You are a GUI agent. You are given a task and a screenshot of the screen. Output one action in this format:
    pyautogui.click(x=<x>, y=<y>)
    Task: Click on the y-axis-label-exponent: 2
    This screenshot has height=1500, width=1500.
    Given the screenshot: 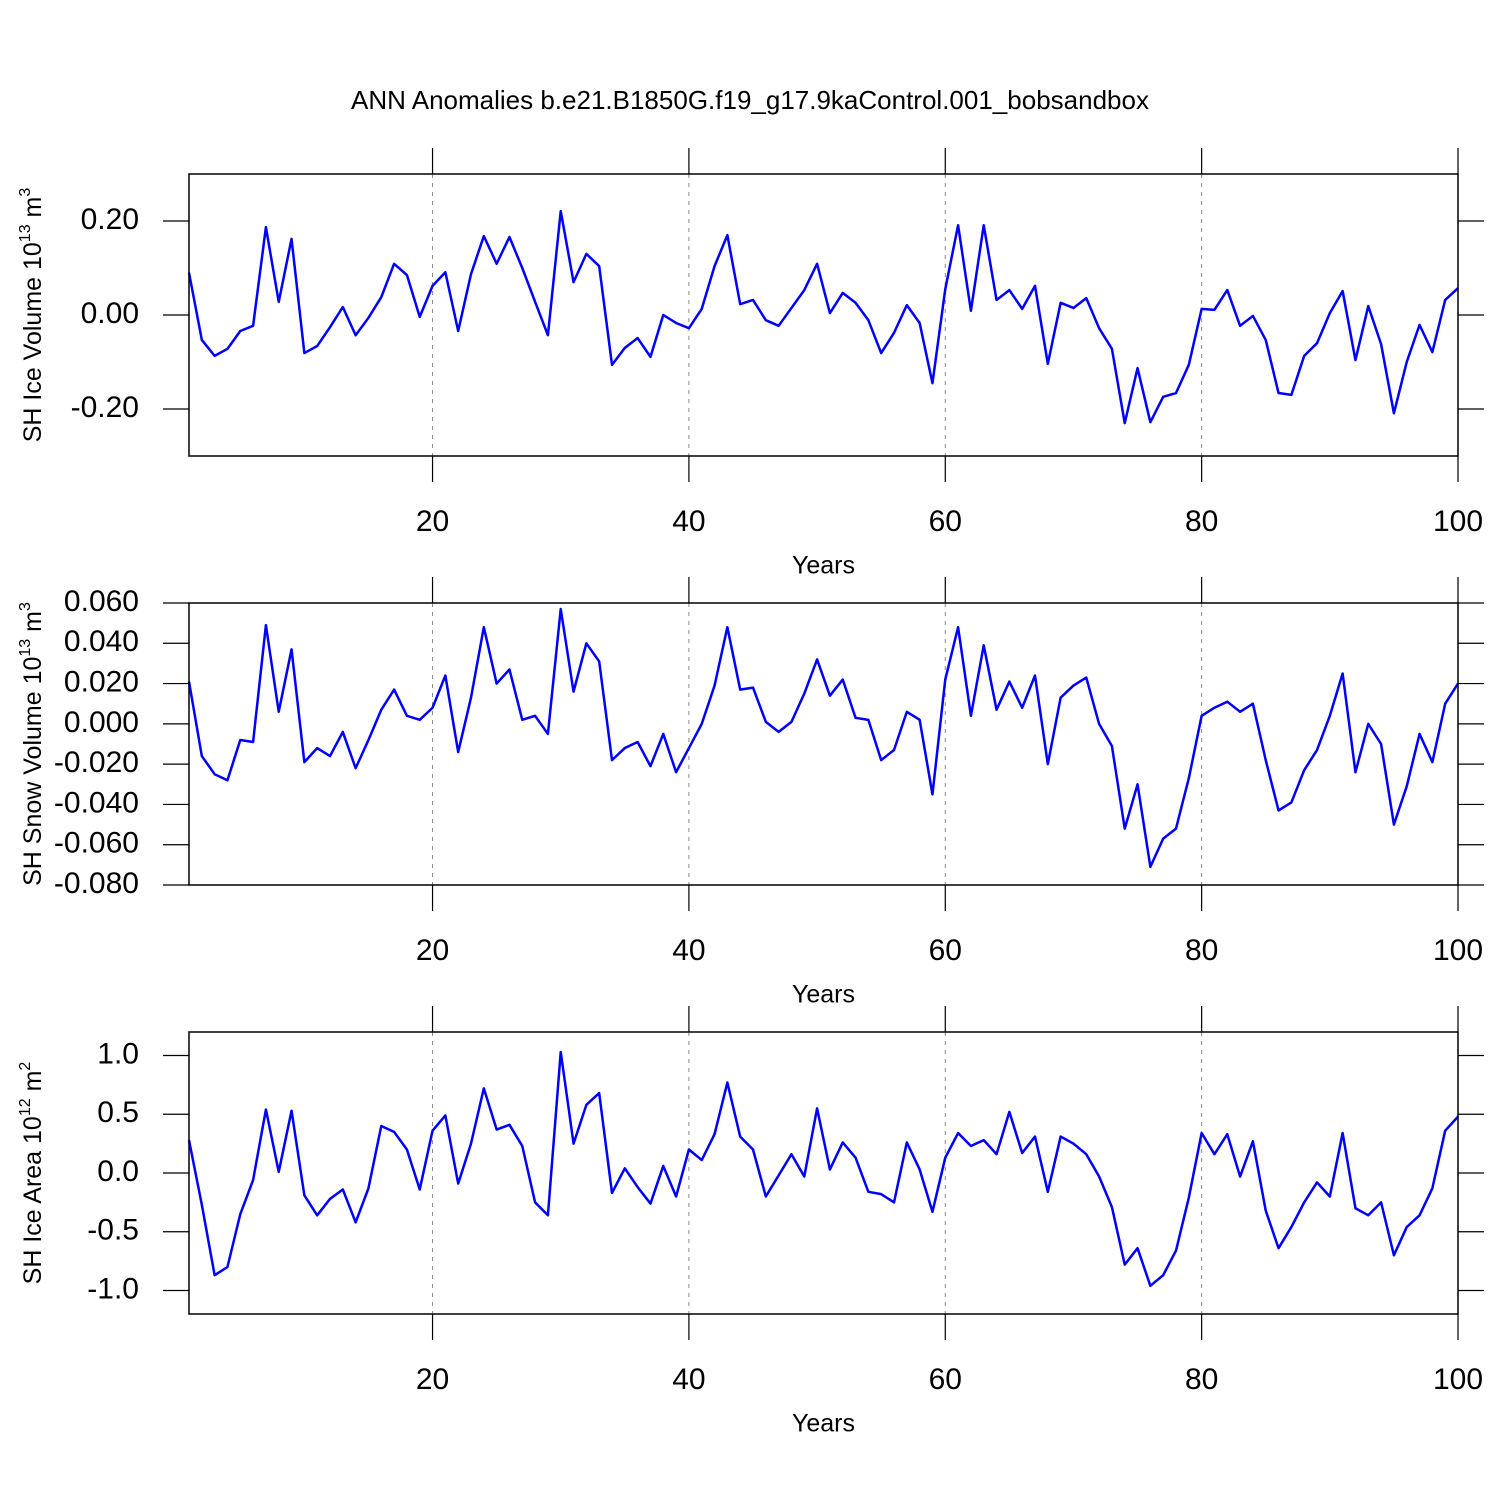 What is the action you would take?
    pyautogui.click(x=25, y=1066)
    